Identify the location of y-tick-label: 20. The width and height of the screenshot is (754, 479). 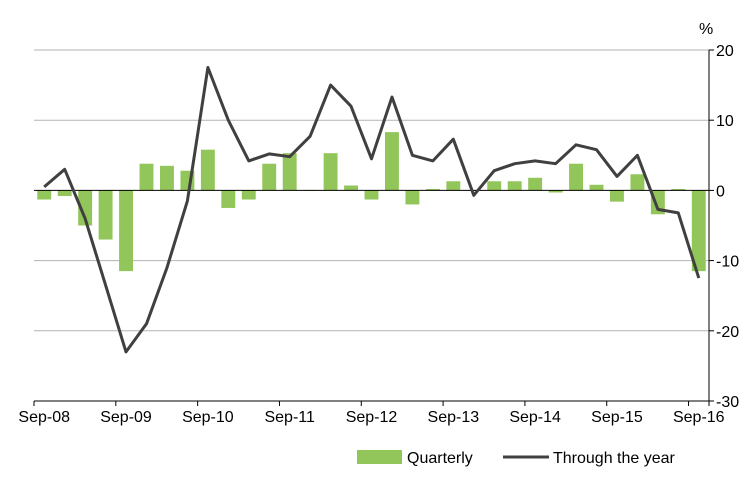
(725, 51).